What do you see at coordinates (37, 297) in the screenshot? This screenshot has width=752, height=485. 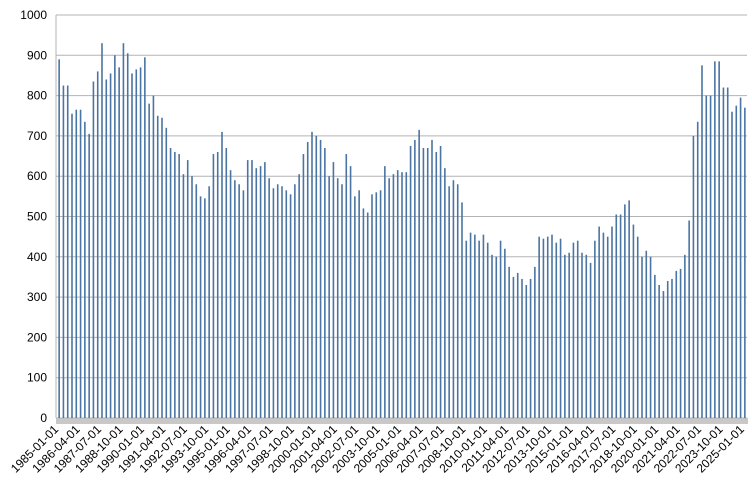 I see `y-tick-label: 300` at bounding box center [37, 297].